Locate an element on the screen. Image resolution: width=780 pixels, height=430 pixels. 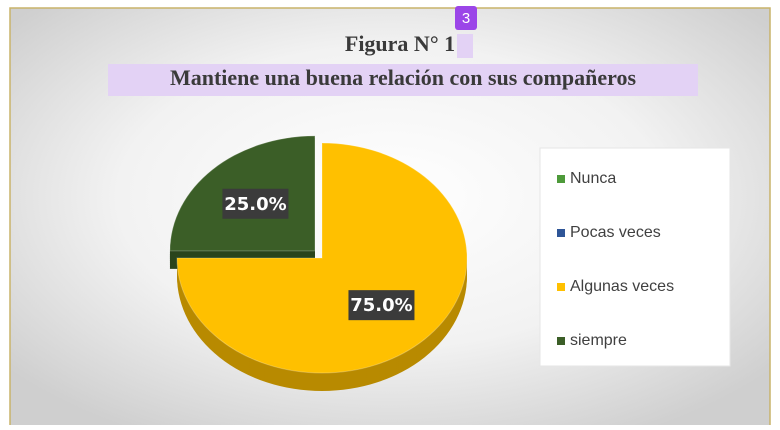
value-label: 25.0% is located at coordinates (255, 204).